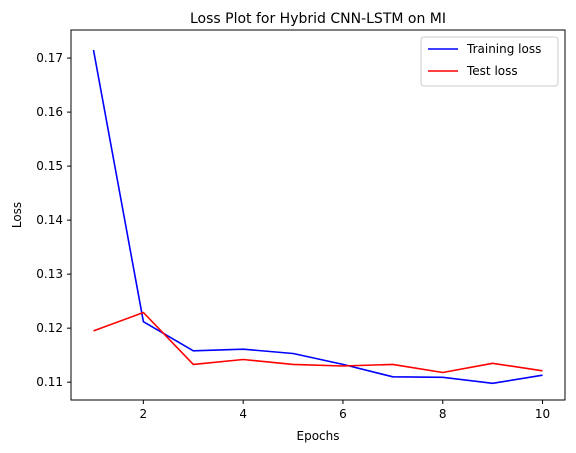  I want to click on y-tick-label: 0.16, so click(49, 112).